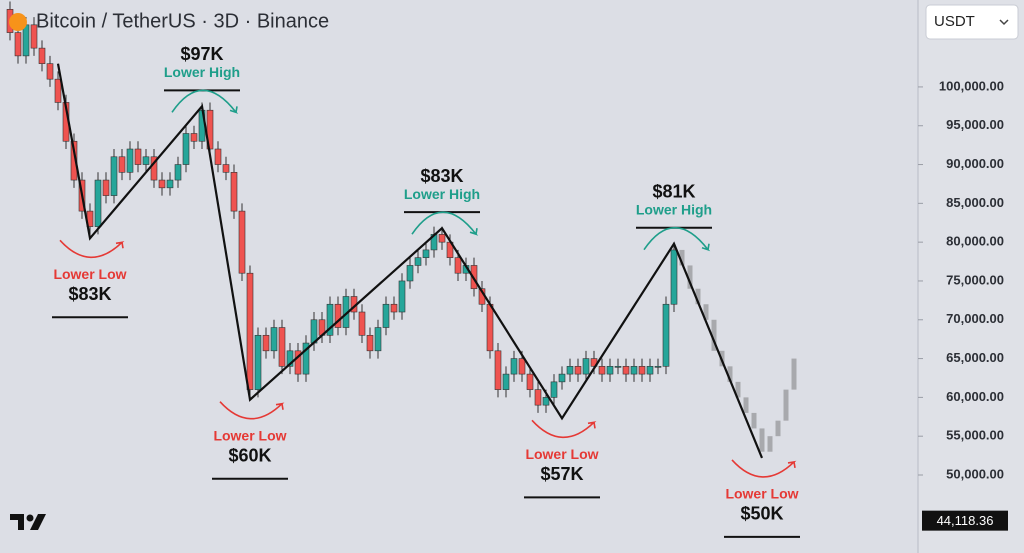  I want to click on last-price-label: 44,118.36, so click(965, 520).